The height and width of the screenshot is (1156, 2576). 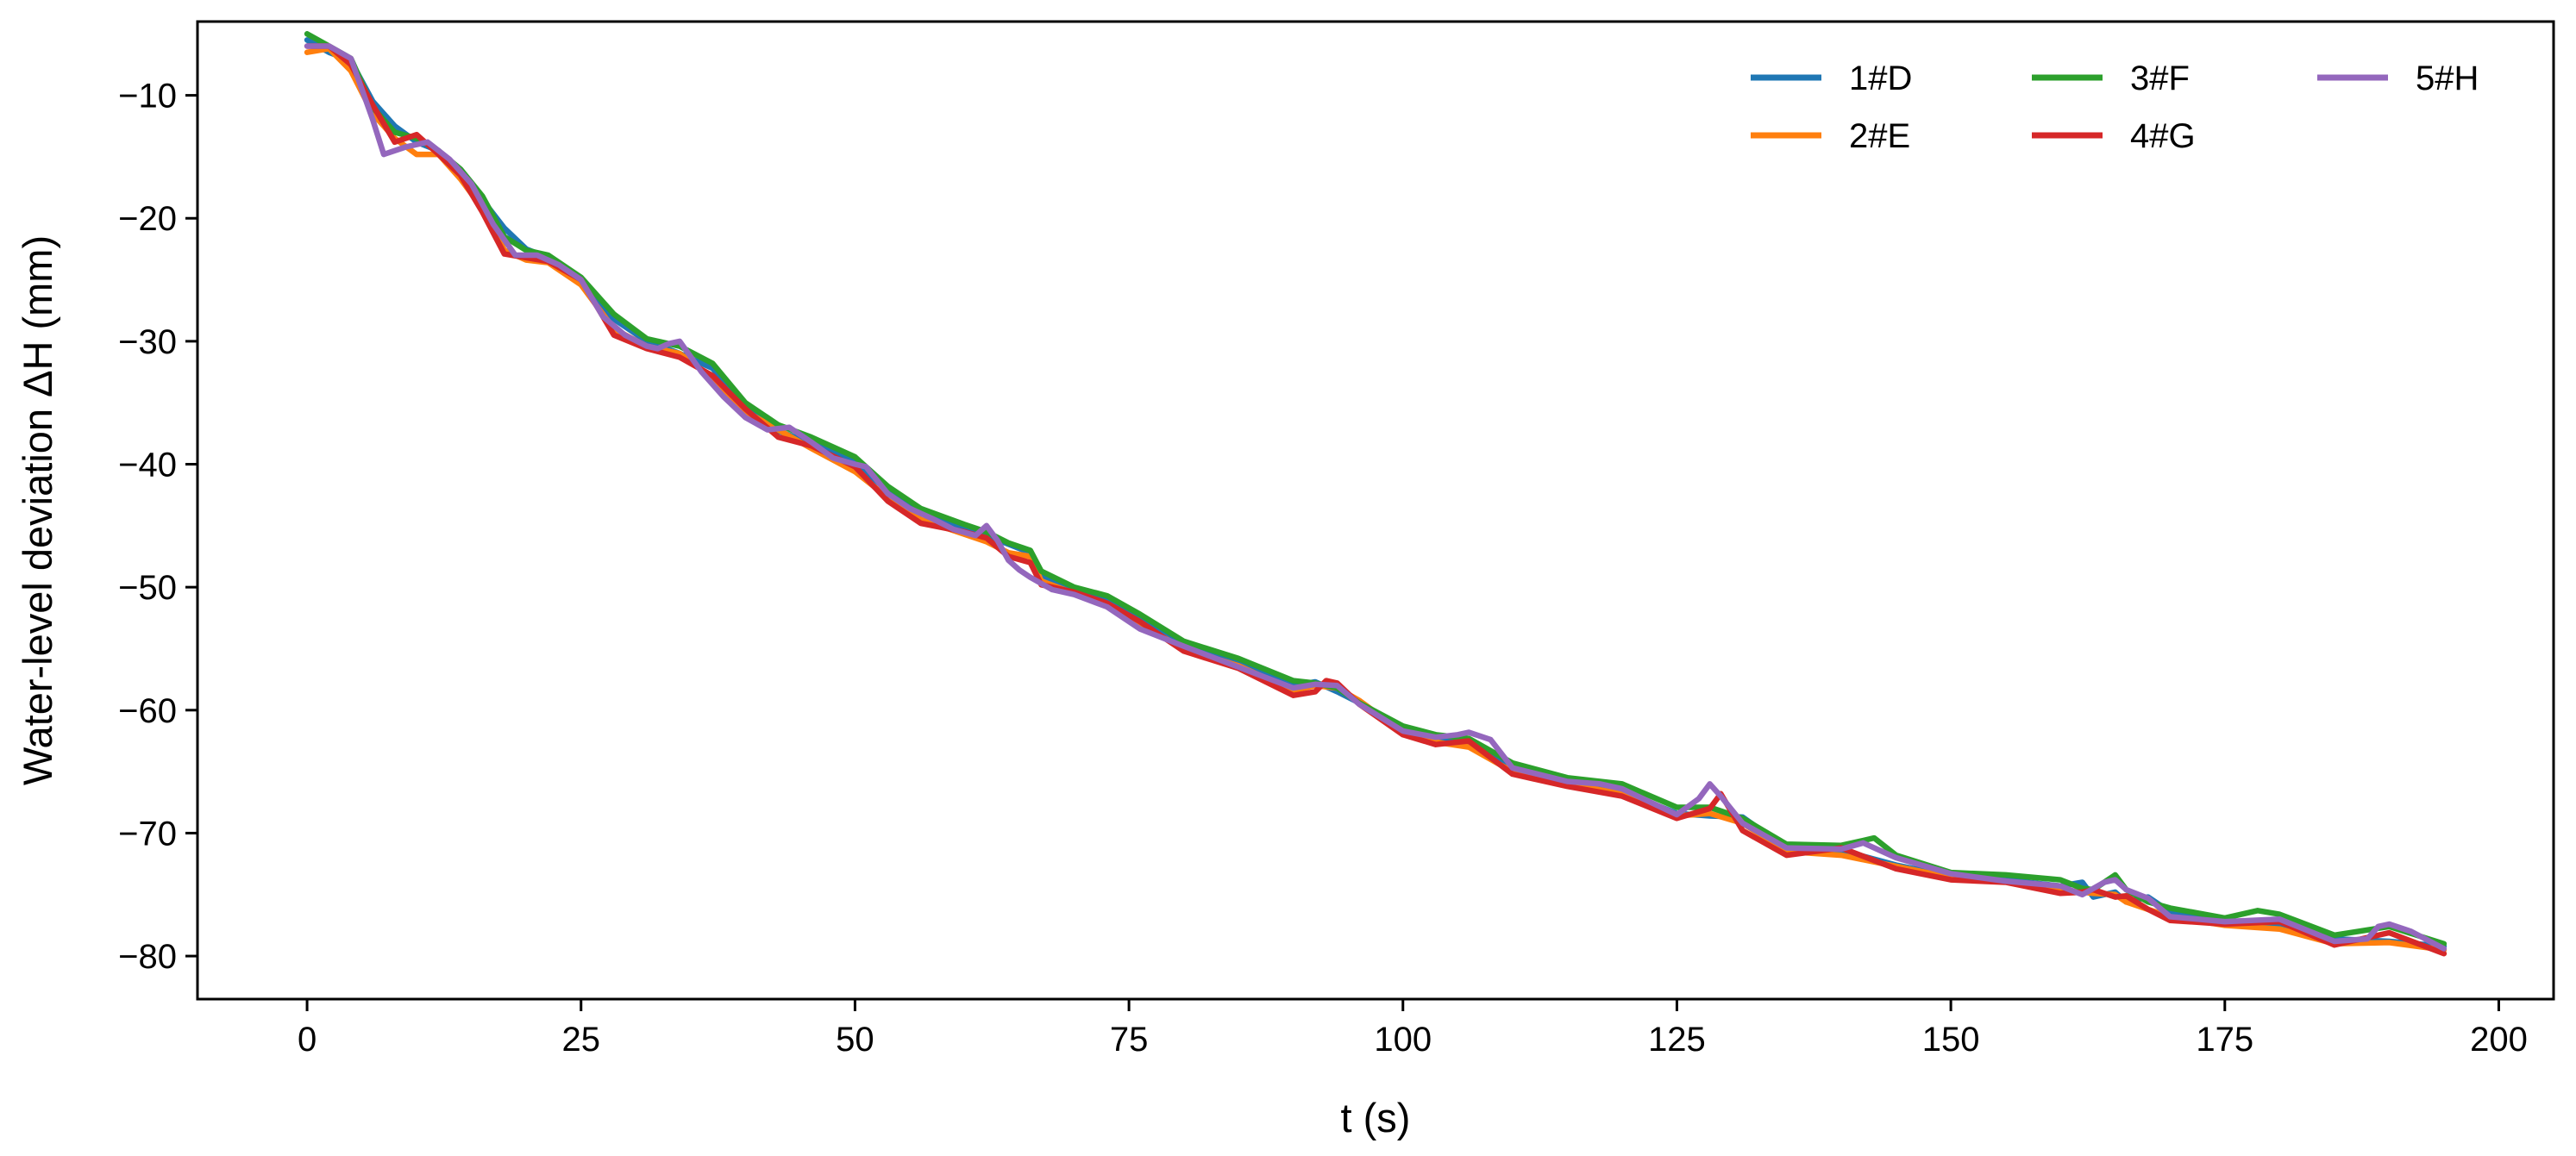 What do you see at coordinates (855, 1040) in the screenshot?
I see `x-tick-label: 50` at bounding box center [855, 1040].